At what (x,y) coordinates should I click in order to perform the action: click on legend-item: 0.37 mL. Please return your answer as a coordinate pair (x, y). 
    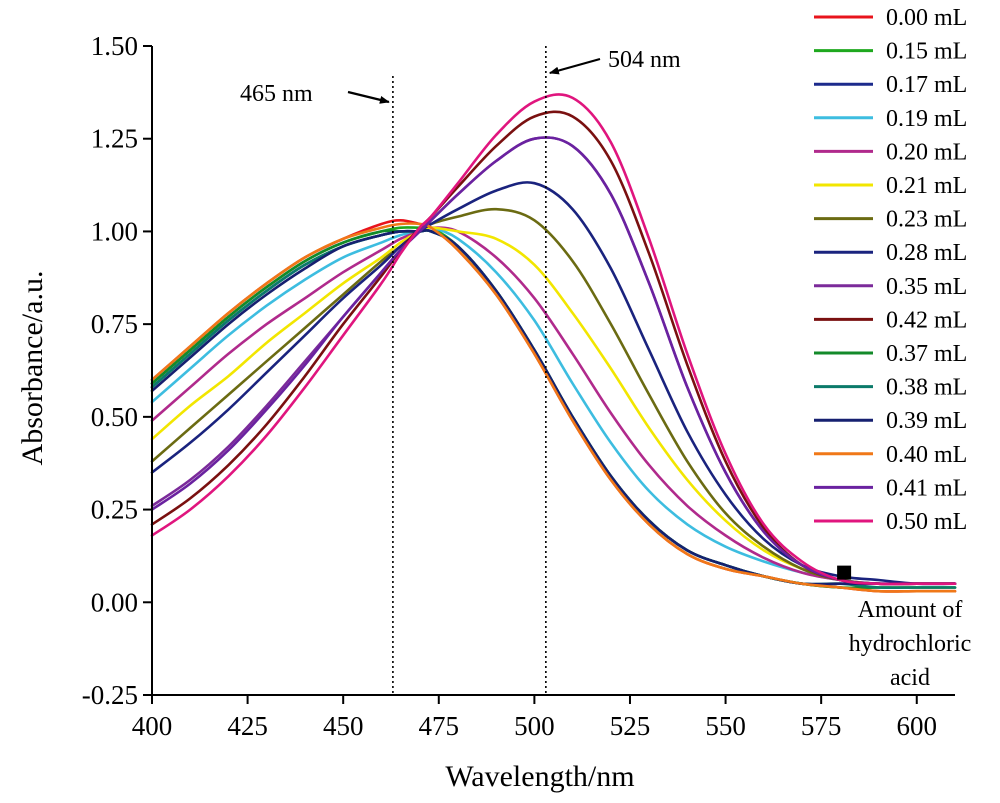
    Looking at the image, I should click on (890, 354).